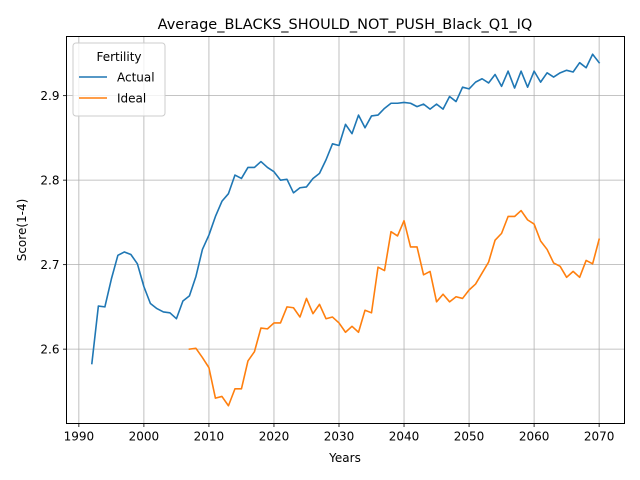 This screenshot has height=480, width=640. What do you see at coordinates (49, 181) in the screenshot?
I see `y-tick-label: 2.8` at bounding box center [49, 181].